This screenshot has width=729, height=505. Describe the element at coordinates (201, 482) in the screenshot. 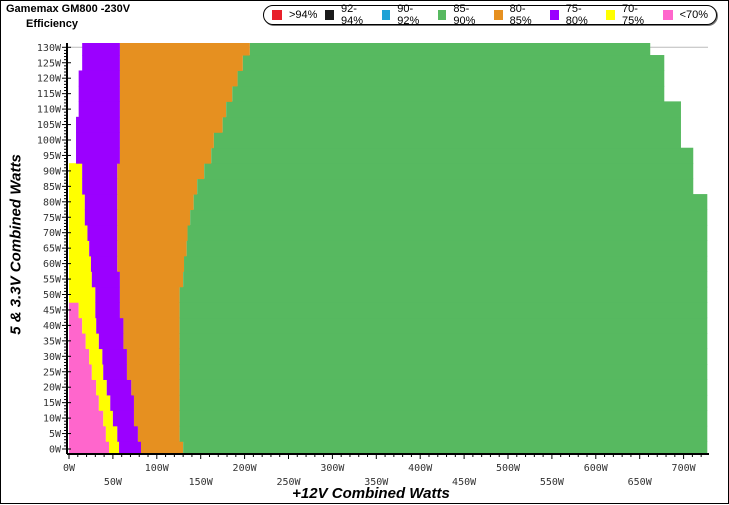

I see `x-tick-label: 150W` at that location.